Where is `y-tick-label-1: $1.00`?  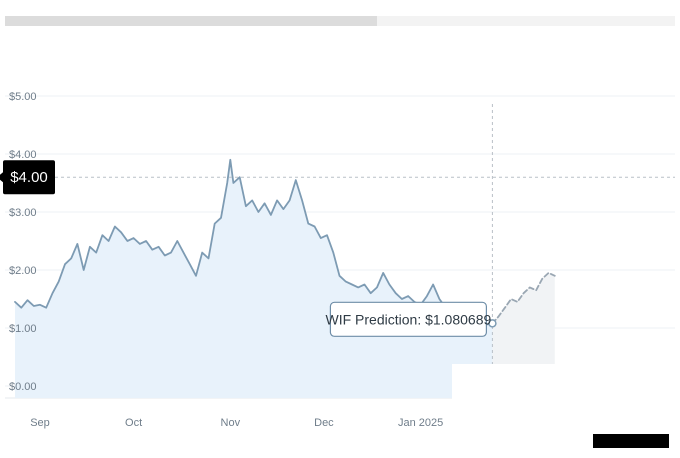 y-tick-label-1: $1.00 is located at coordinates (23, 329).